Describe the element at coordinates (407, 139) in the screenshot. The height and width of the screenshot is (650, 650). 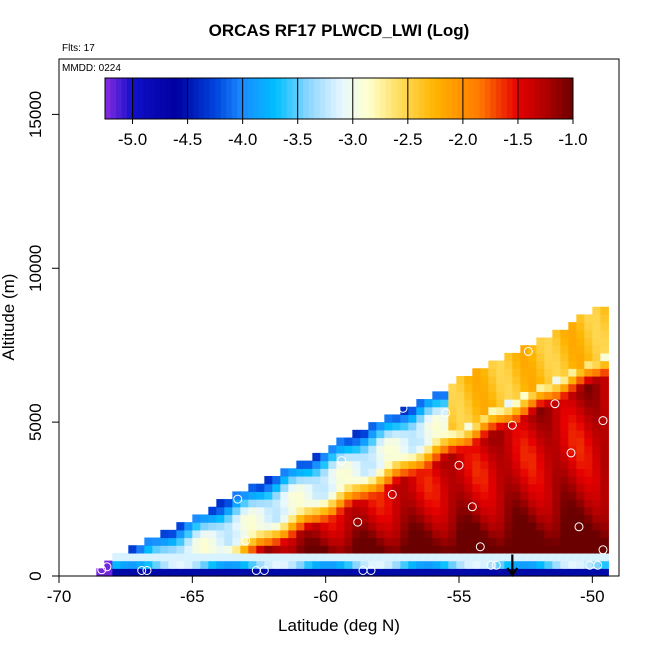
I see `colorbar-tick-label: -2.5` at that location.